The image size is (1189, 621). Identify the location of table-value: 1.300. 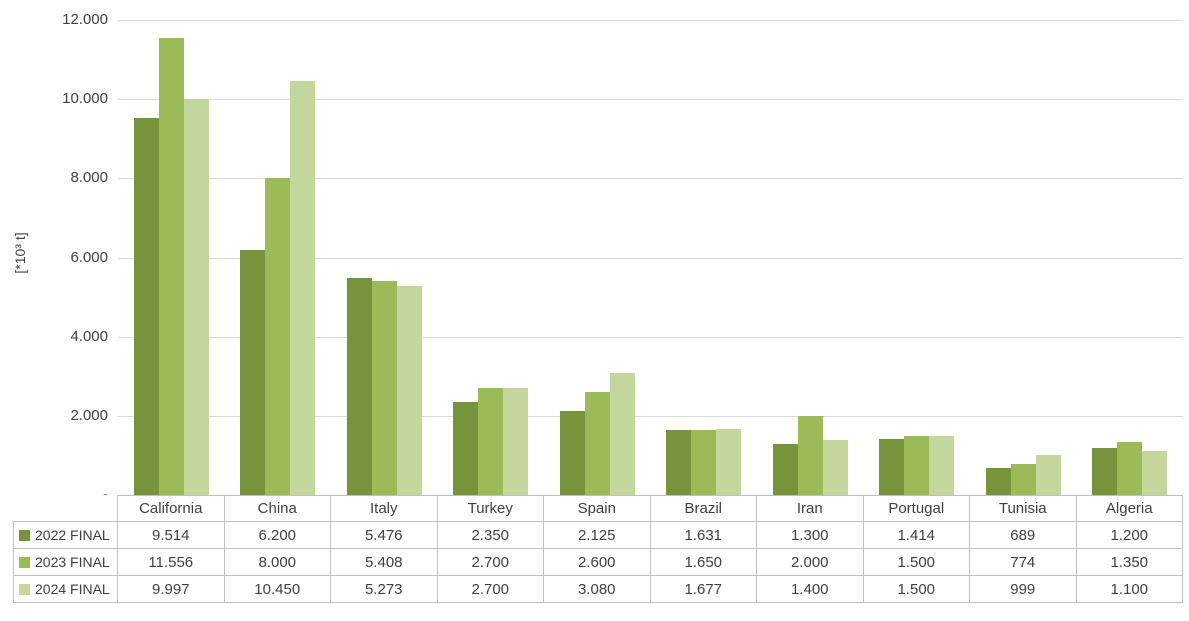
(810, 535).